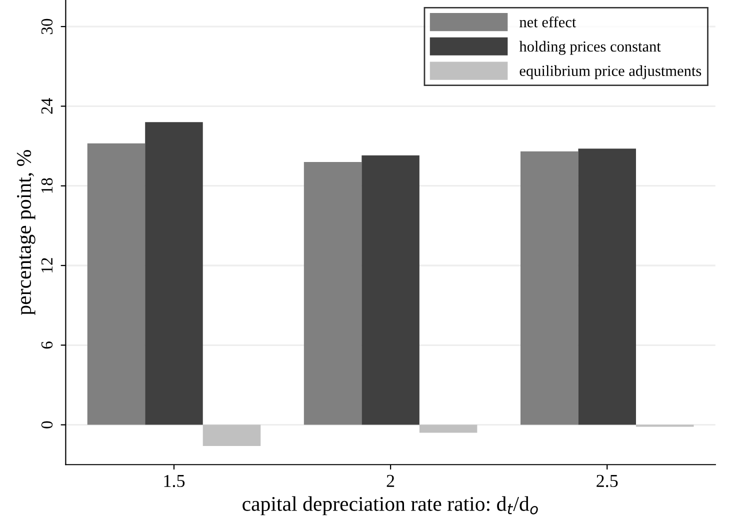 Image resolution: width=730 pixels, height=525 pixels. Describe the element at coordinates (47, 185) in the screenshot. I see `y-tick-label: 18` at that location.